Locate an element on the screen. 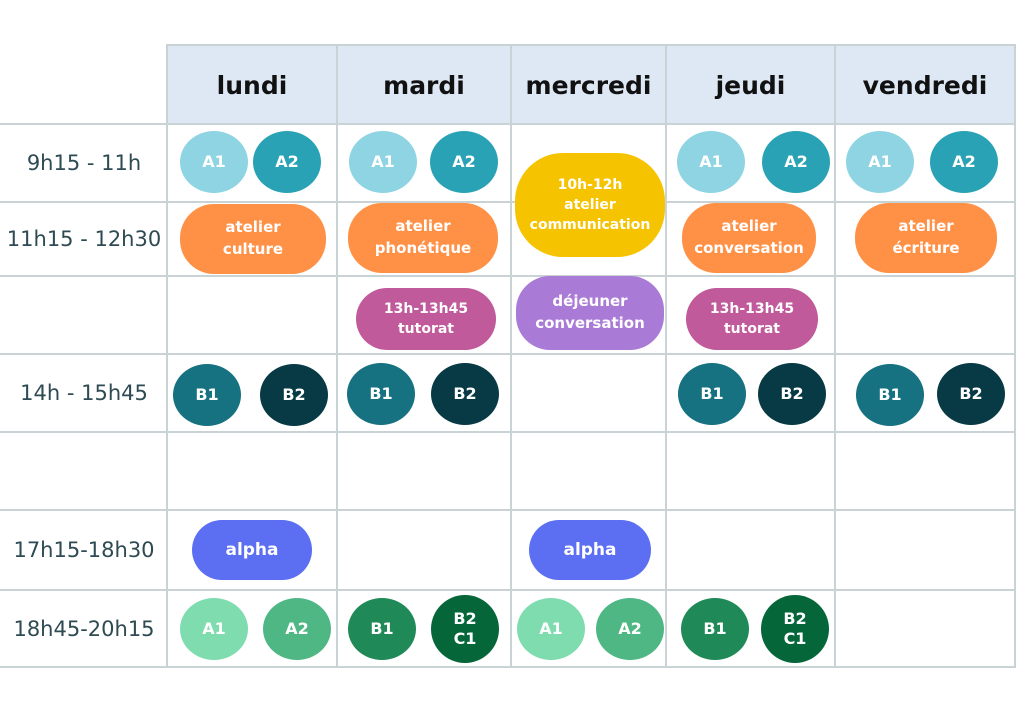 Image resolution: width=1024 pixels, height=724 pixels. time-slot-7: 18h45-20h15 is located at coordinates (84, 628).